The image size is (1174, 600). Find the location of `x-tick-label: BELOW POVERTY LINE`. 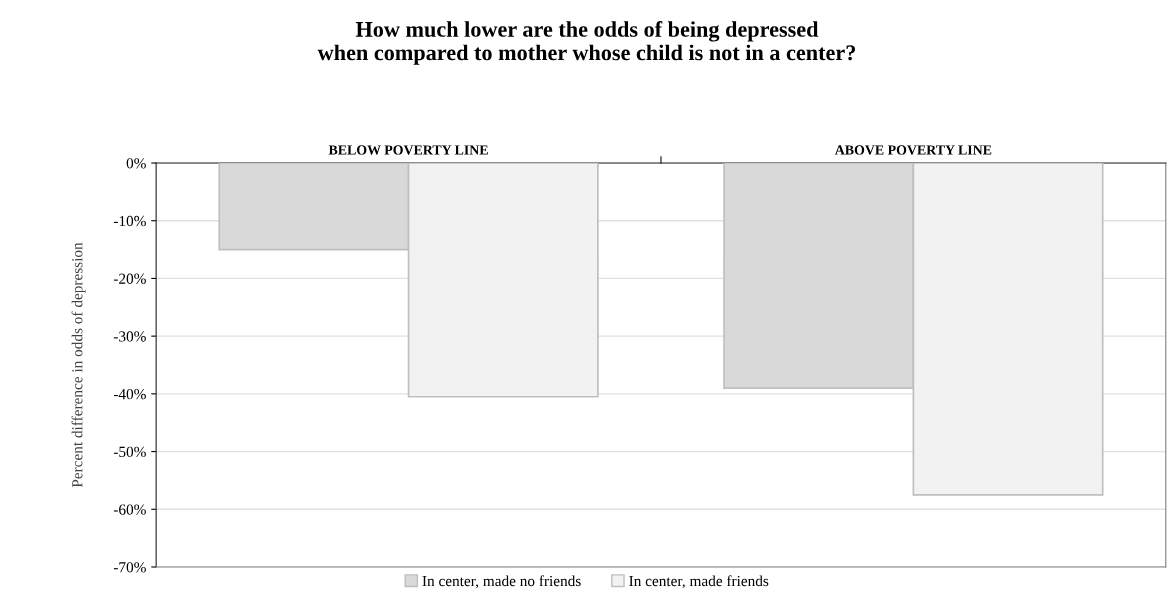

x-tick-label: BELOW POVERTY LINE is located at coordinates (408, 150).